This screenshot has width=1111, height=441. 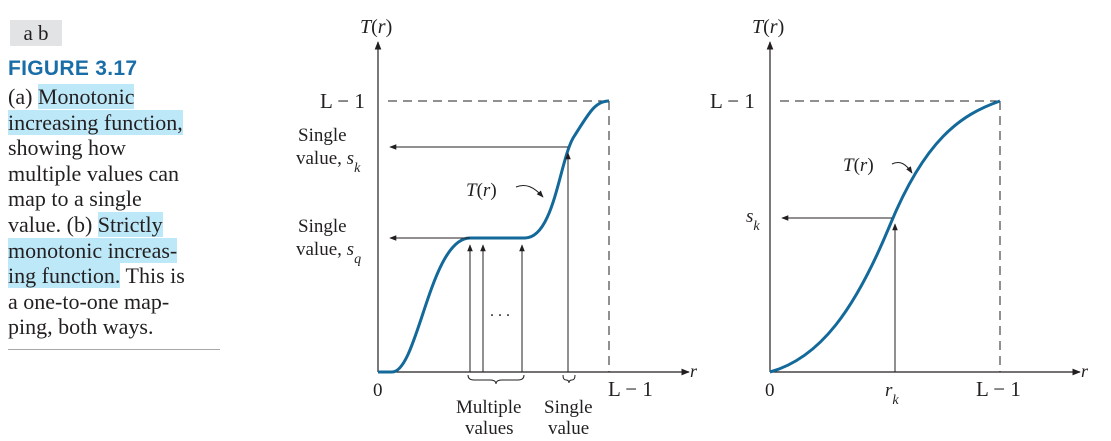 I want to click on caption-text-segment: ping, both ways., so click(x=81, y=327).